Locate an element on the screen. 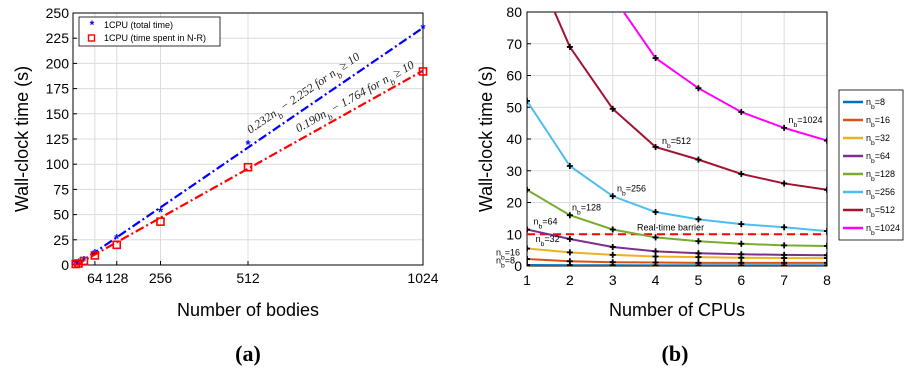 The image size is (907, 370). b-series-annotation-n-b-16: nb=16 is located at coordinates (508, 255).